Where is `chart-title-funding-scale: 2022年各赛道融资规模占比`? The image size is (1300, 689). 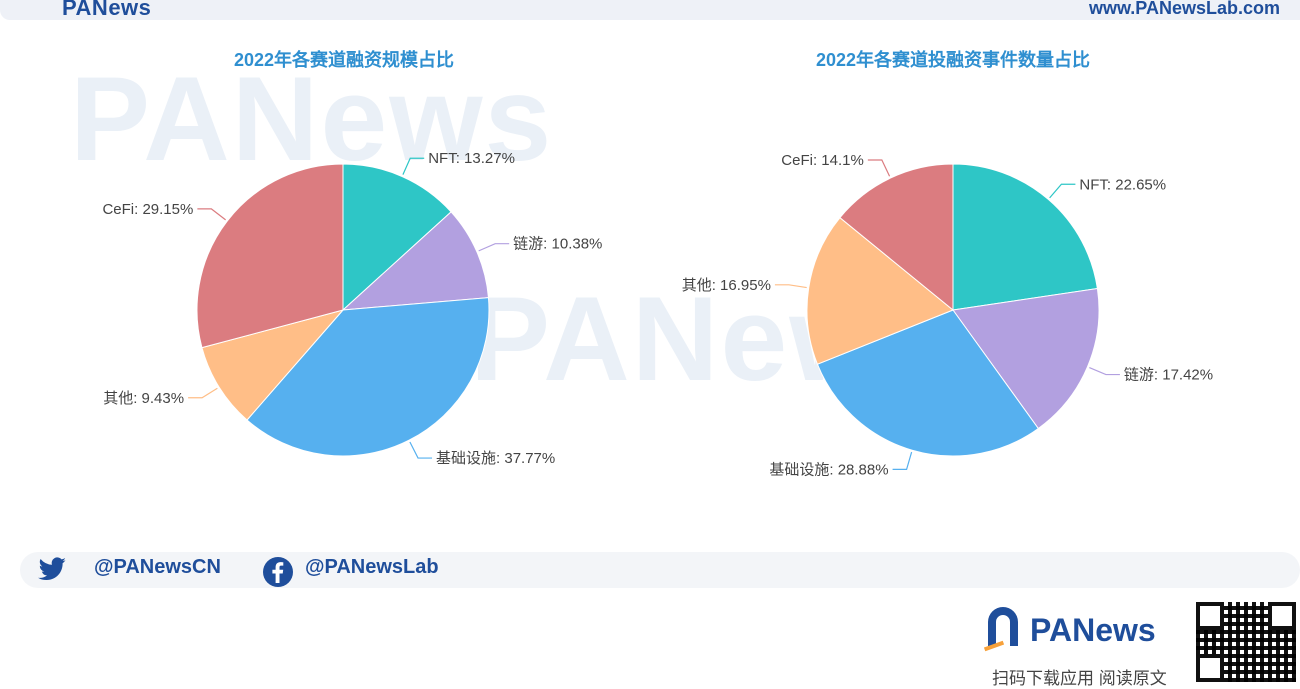
chart-title-funding-scale: 2022年各赛道融资规模占比 is located at coordinates (344, 60).